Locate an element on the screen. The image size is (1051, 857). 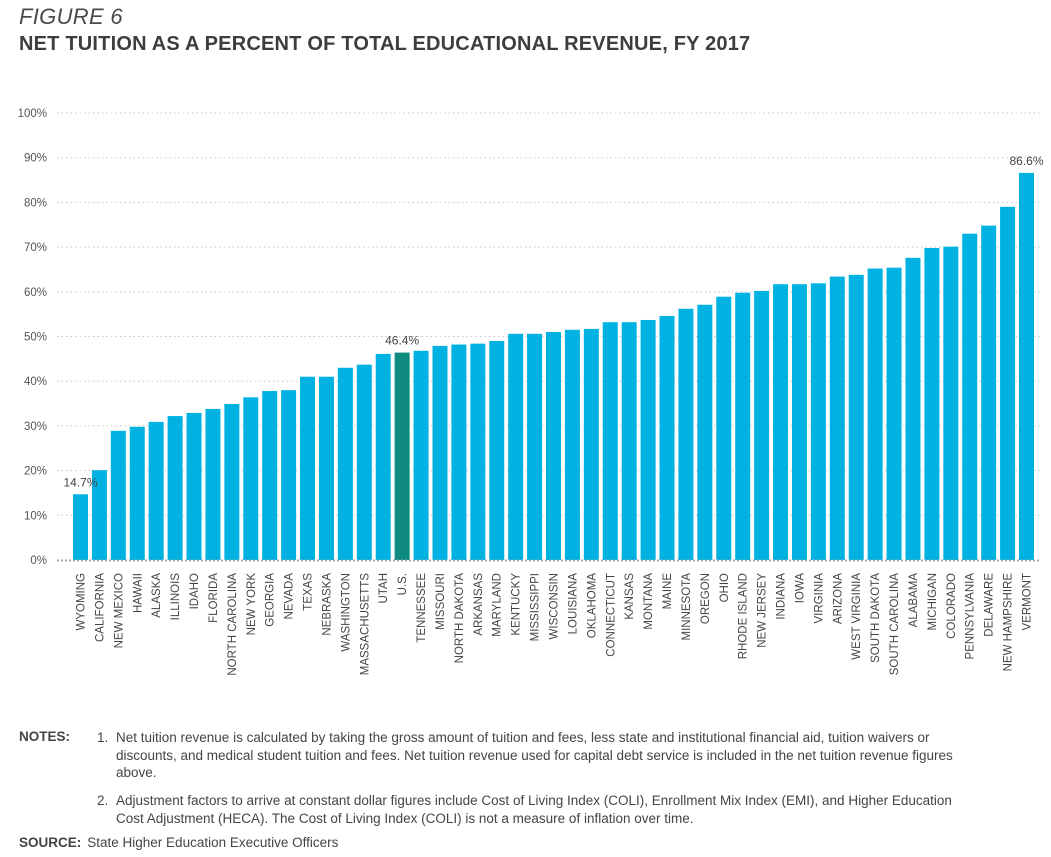
bar-kansas is located at coordinates (629, 441).